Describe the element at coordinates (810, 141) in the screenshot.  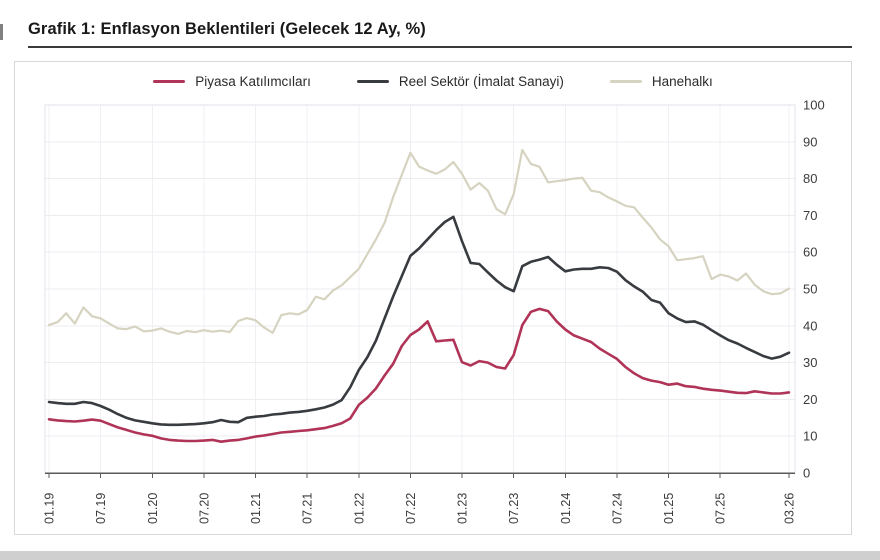
I see `y-tick-label: 90` at that location.